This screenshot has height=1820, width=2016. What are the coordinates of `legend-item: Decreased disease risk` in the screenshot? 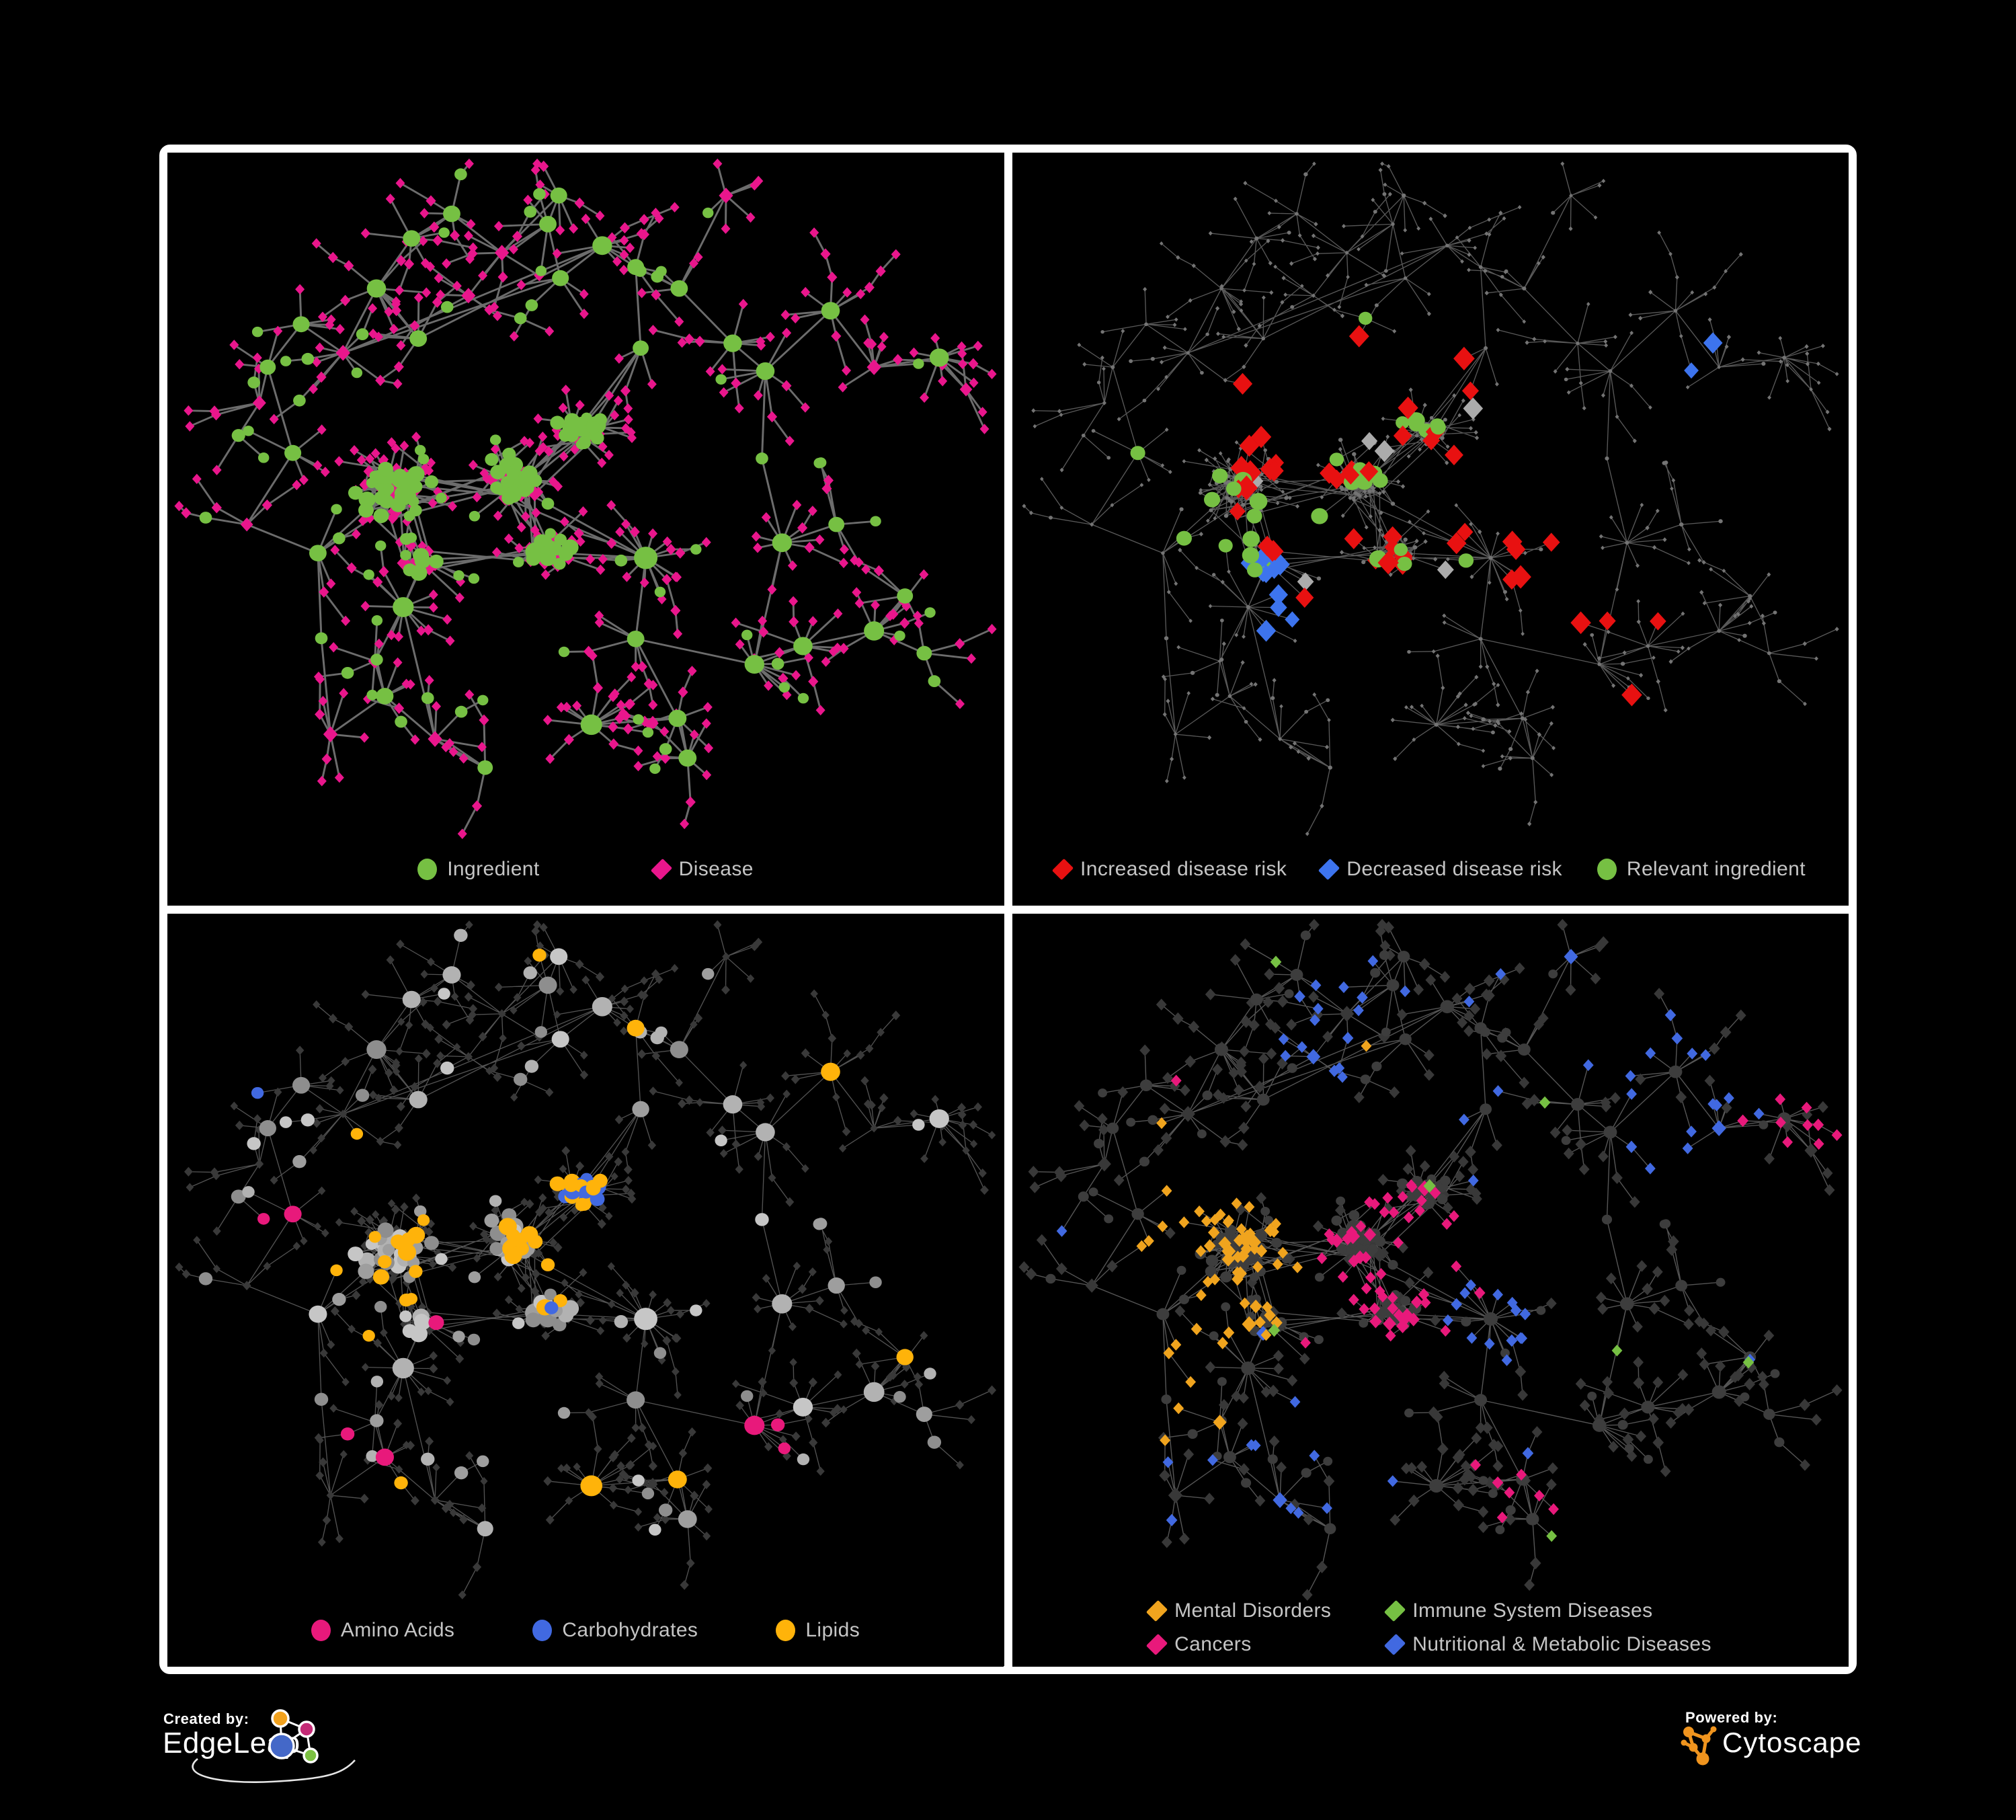 It's located at (1440, 869).